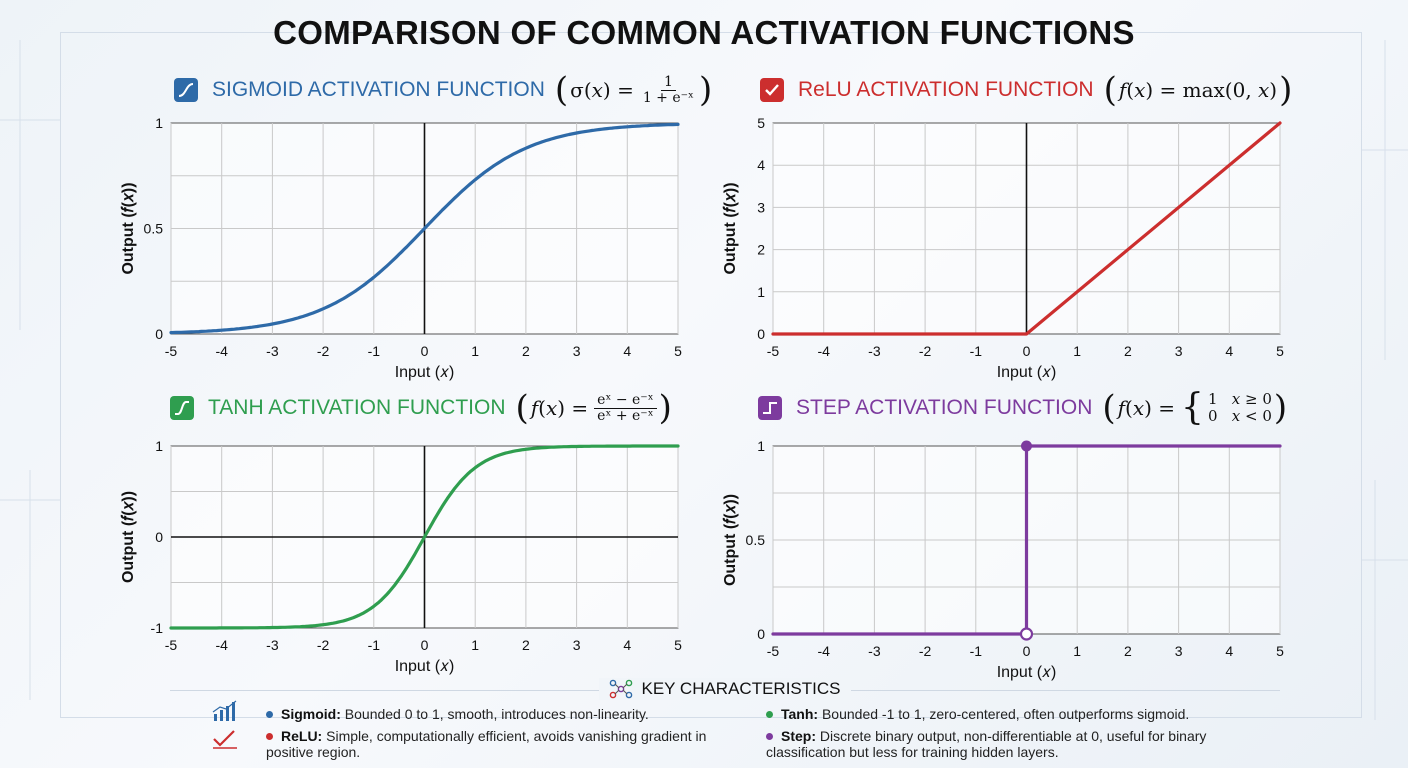  What do you see at coordinates (761, 250) in the screenshot?
I see `relu-y-tick-label: 2` at bounding box center [761, 250].